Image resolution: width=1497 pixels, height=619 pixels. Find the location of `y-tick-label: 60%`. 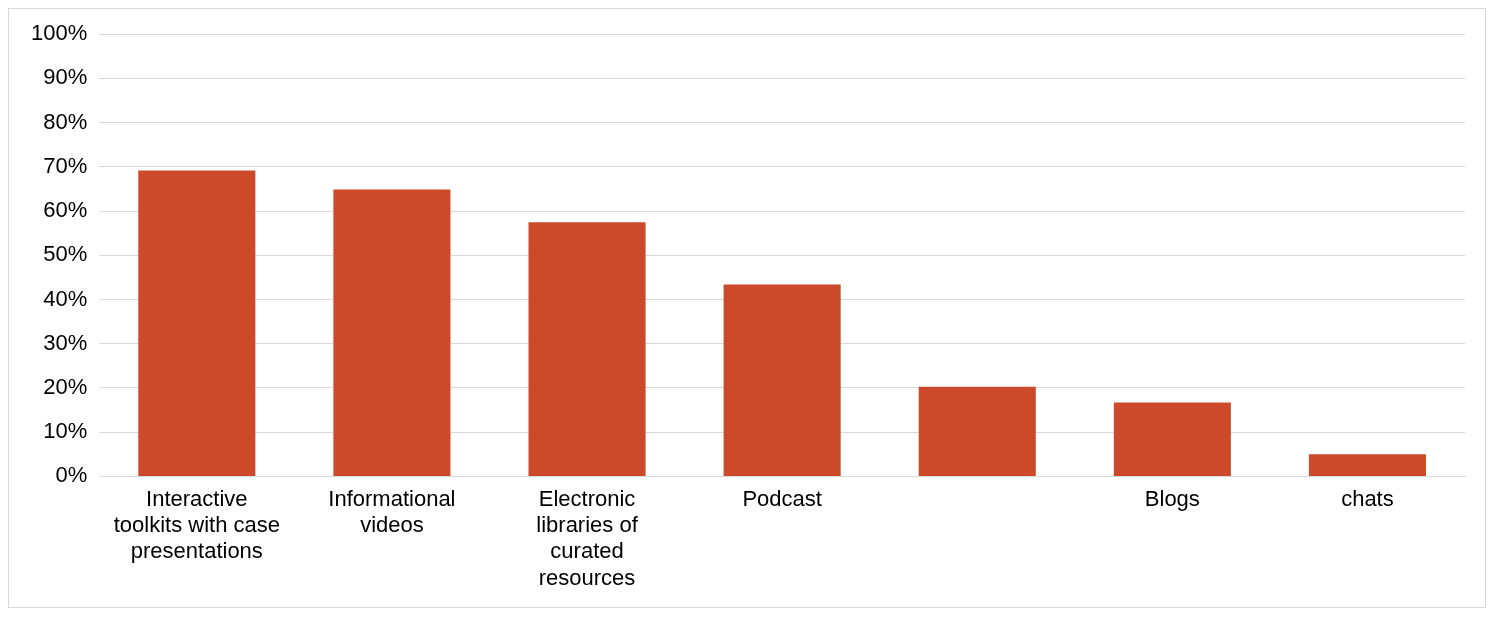

y-tick-label: 60% is located at coordinates (65, 210).